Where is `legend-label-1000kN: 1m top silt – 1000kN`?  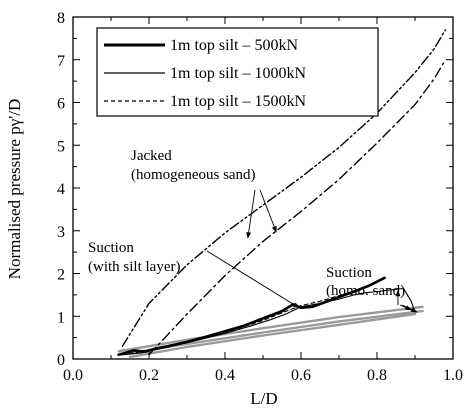 legend-label-1000kN: 1m top silt – 1000kN is located at coordinates (238, 73).